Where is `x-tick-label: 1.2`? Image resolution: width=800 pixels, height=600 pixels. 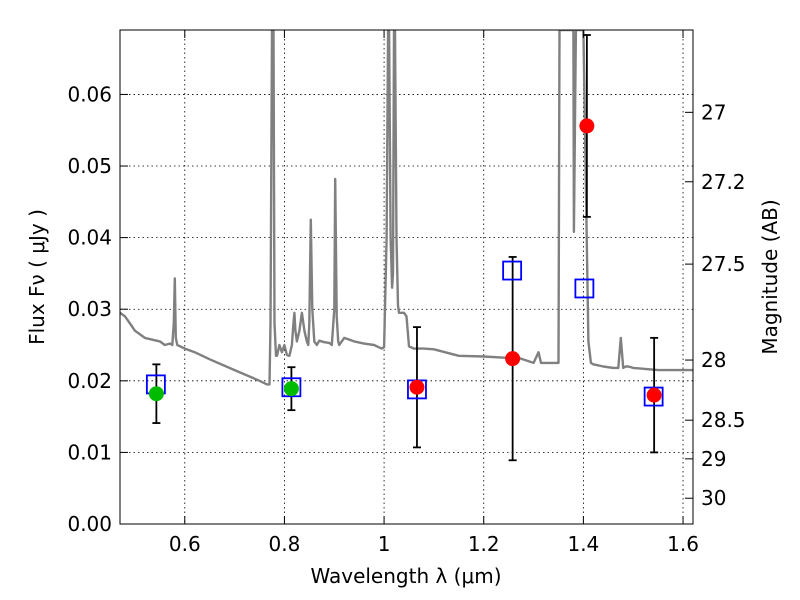 x-tick-label: 1.2 is located at coordinates (484, 544).